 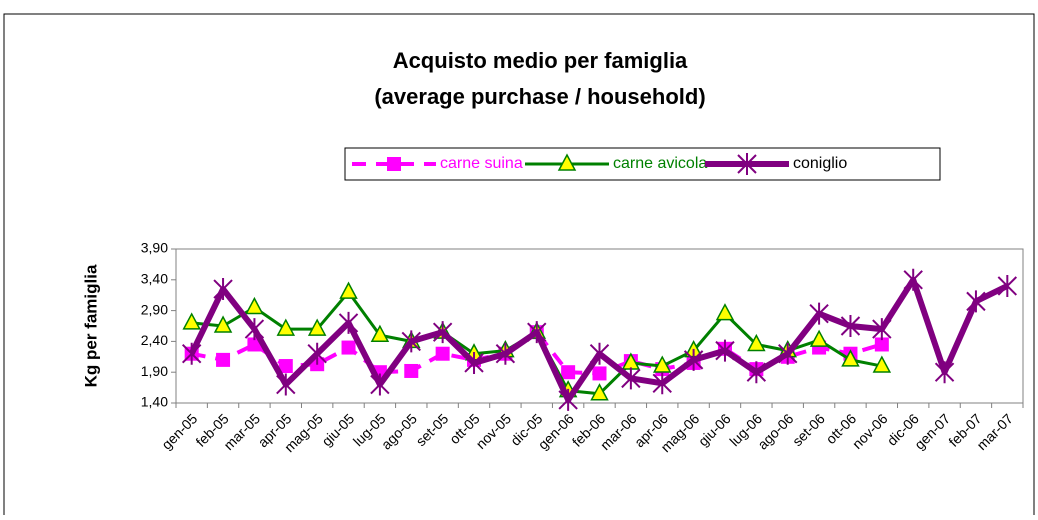 What do you see at coordinates (540, 60) in the screenshot?
I see `chart-title: Acquisto medio per famiglia` at bounding box center [540, 60].